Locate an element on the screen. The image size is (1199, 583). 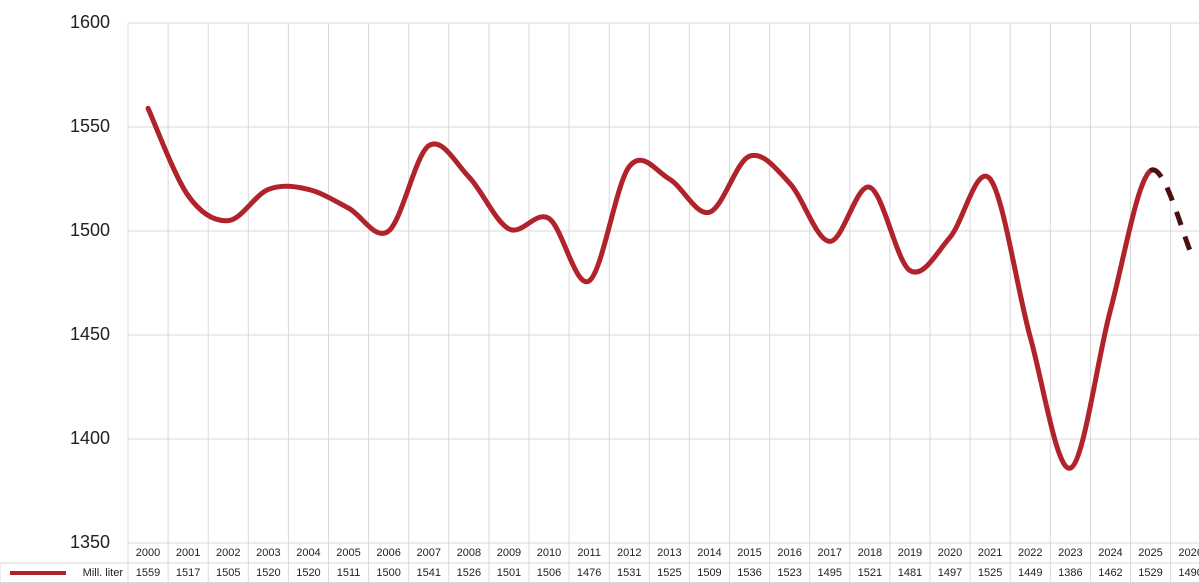
x-tick-label: 2007 is located at coordinates (429, 553).